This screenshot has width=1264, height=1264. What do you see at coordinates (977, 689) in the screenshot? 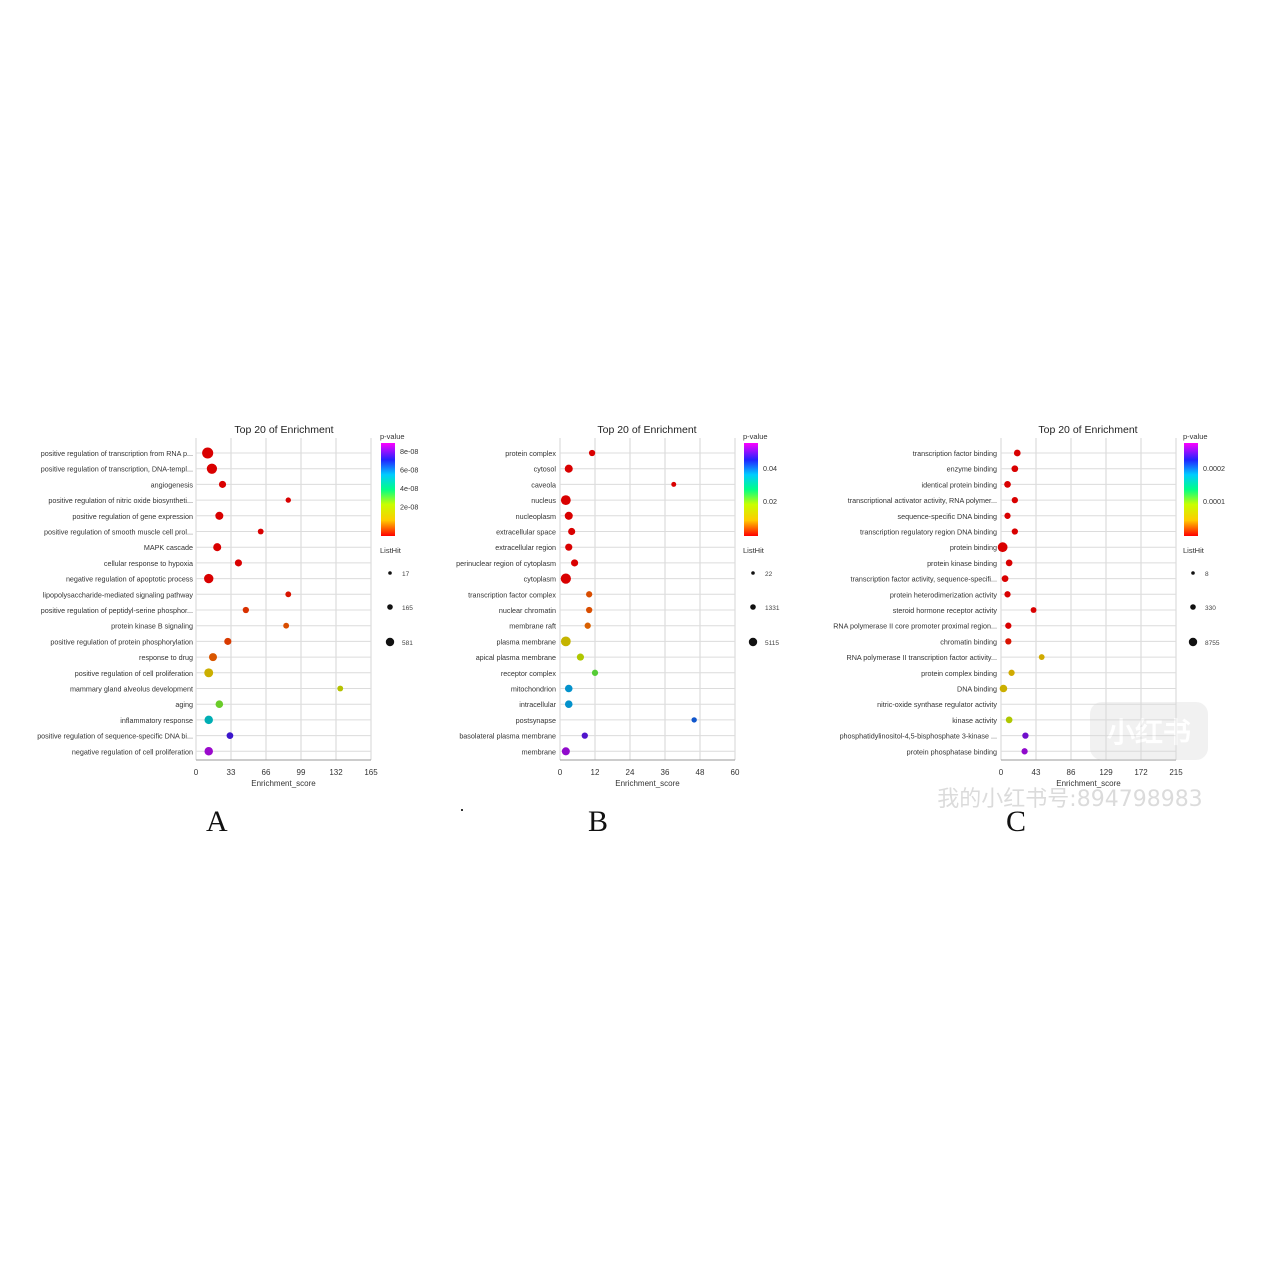
I see `y-tick-label: DNA binding` at bounding box center [977, 689].